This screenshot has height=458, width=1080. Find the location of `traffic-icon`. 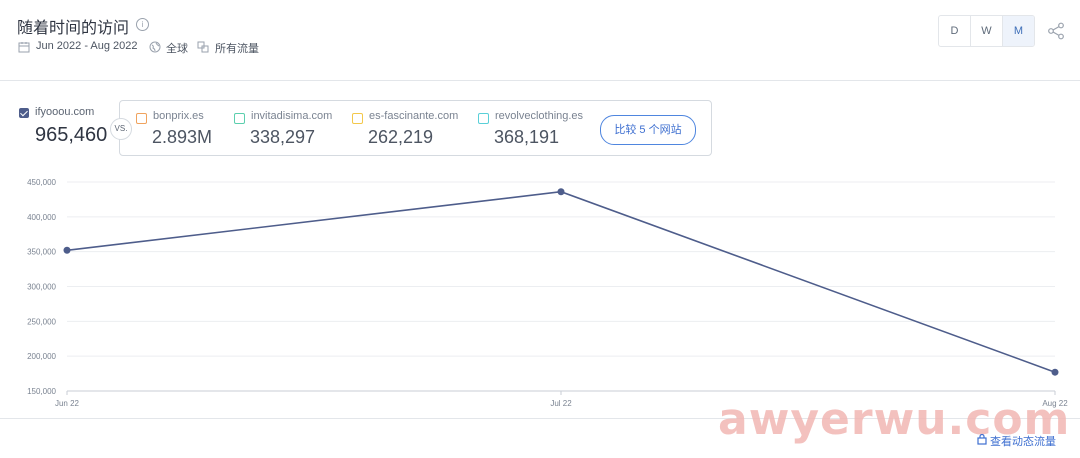

traffic-icon is located at coordinates (203, 47).